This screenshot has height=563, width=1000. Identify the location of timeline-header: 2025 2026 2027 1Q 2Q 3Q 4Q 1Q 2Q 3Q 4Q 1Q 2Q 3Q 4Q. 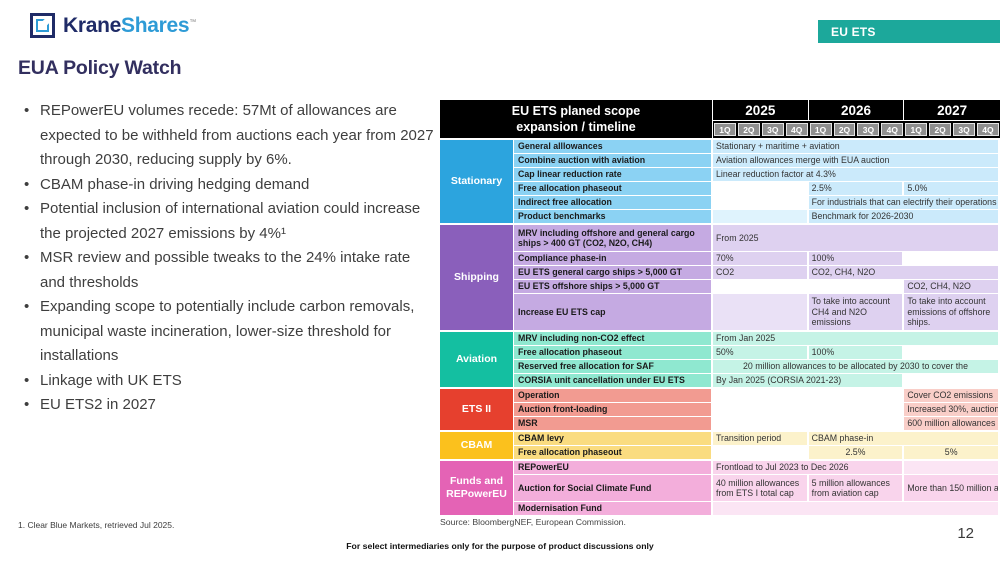
(856, 119).